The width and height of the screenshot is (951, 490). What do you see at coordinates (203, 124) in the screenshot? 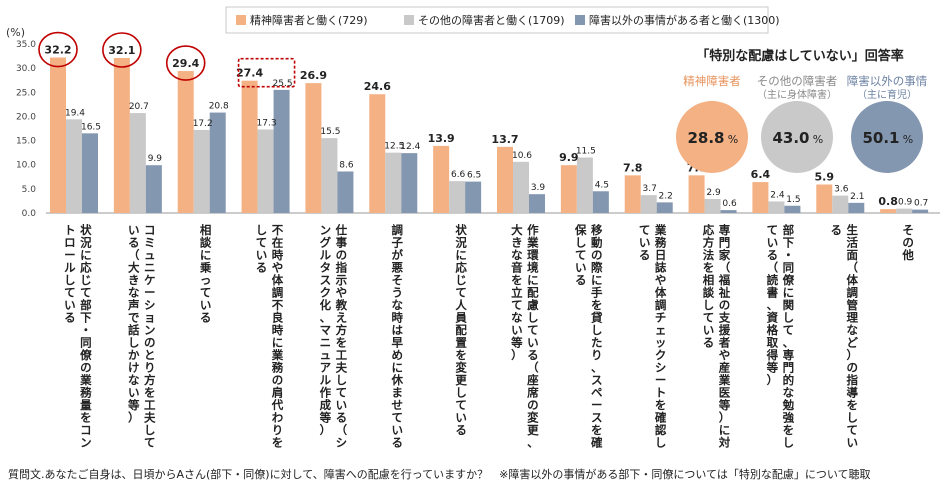
I see `bar-value-label: 17.2` at bounding box center [203, 124].